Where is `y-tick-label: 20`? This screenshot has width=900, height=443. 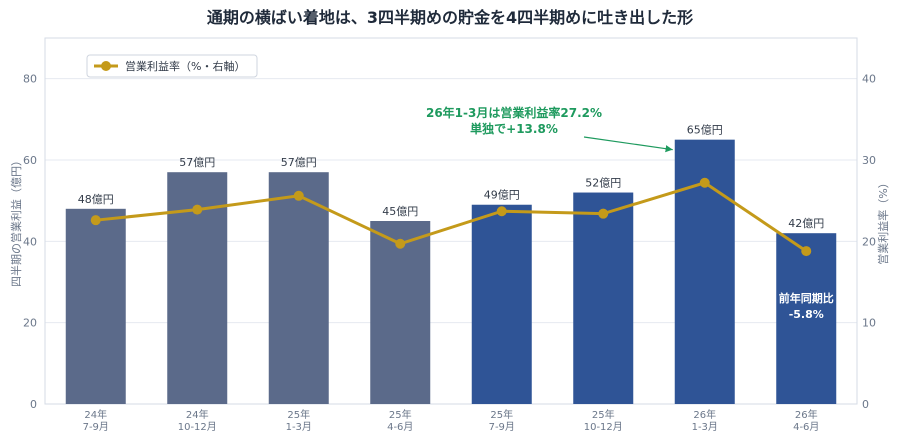
y-tick-label: 20 is located at coordinates (30, 323).